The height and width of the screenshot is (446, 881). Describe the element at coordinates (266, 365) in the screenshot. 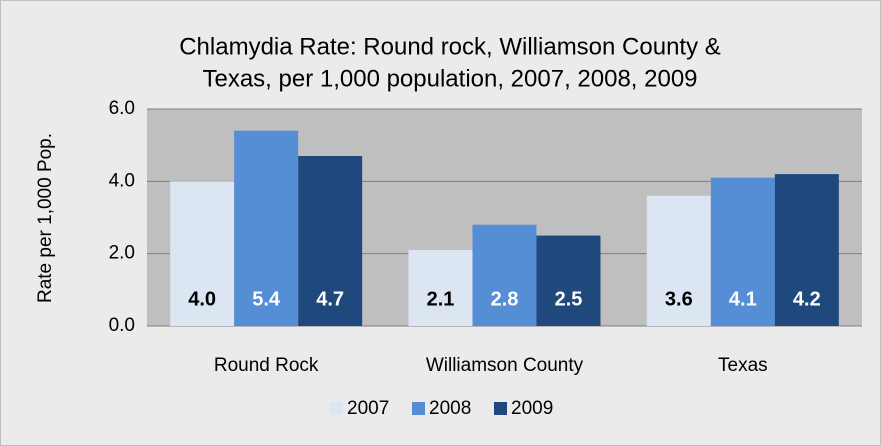

I see `x-tick-label: Round Rock` at that location.